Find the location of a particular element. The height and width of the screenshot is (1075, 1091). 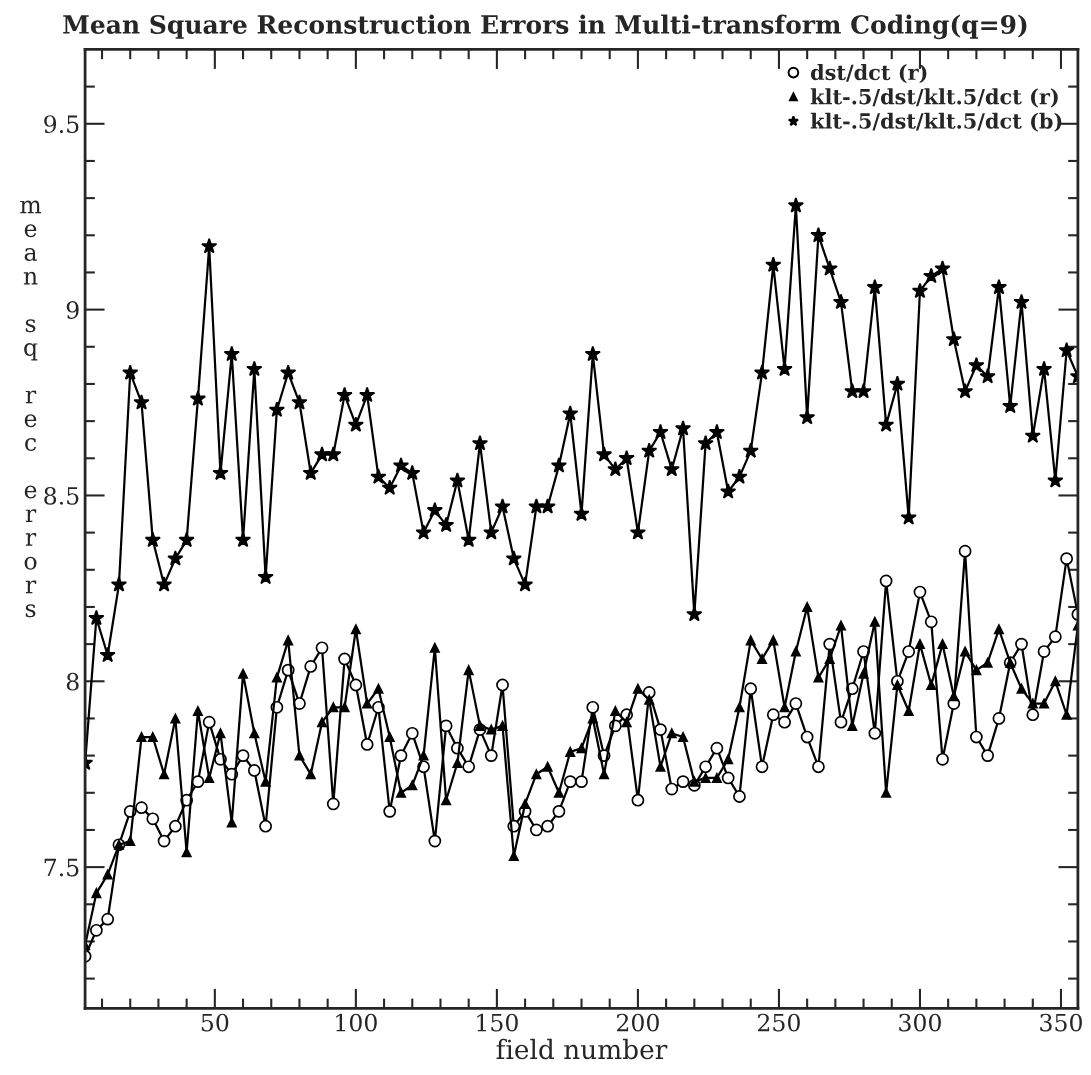

legend-label: klt-.5/dst/klt.5/dct (r) is located at coordinates (934, 98).